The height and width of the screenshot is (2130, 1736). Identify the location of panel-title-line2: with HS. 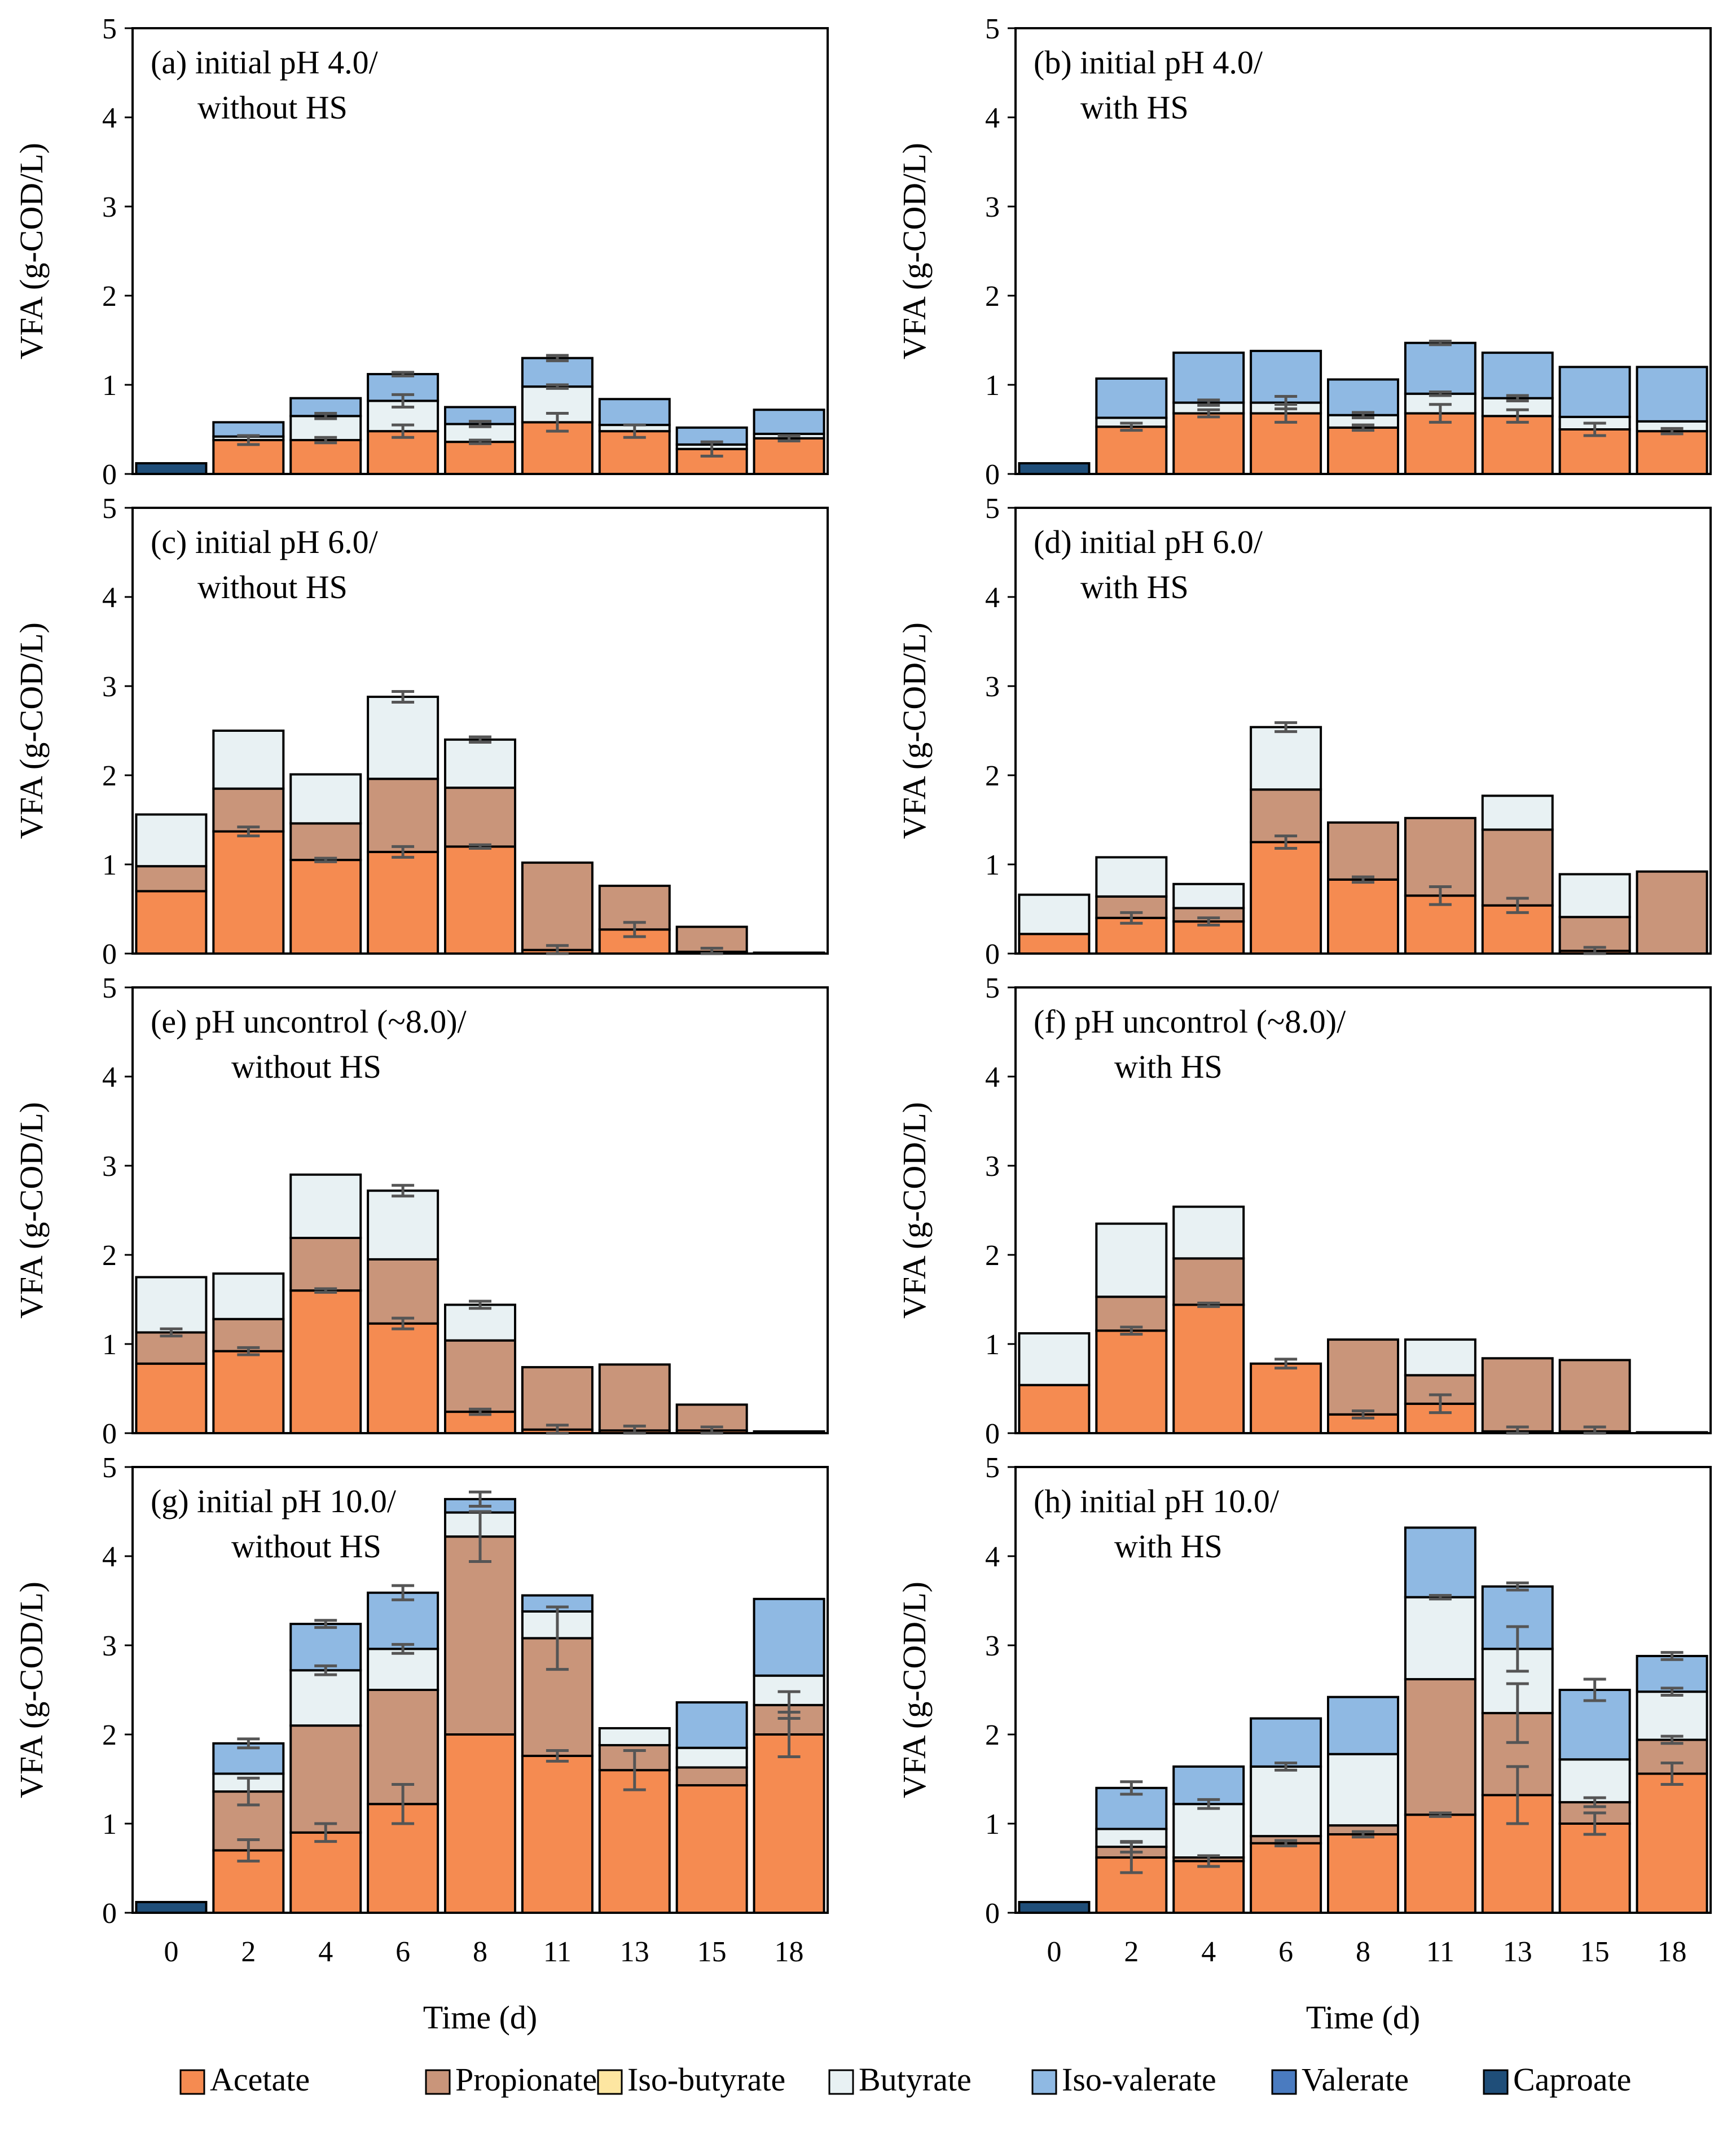
(1134, 107).